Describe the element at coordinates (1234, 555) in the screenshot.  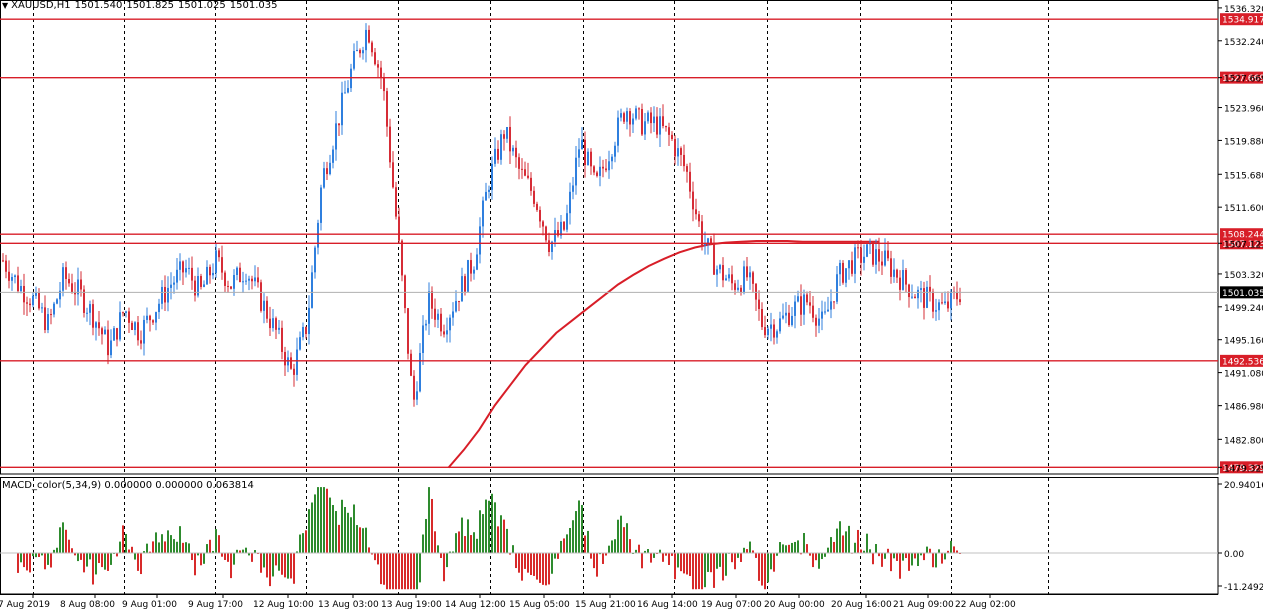
I see `macd-tick-label: 0.00` at that location.